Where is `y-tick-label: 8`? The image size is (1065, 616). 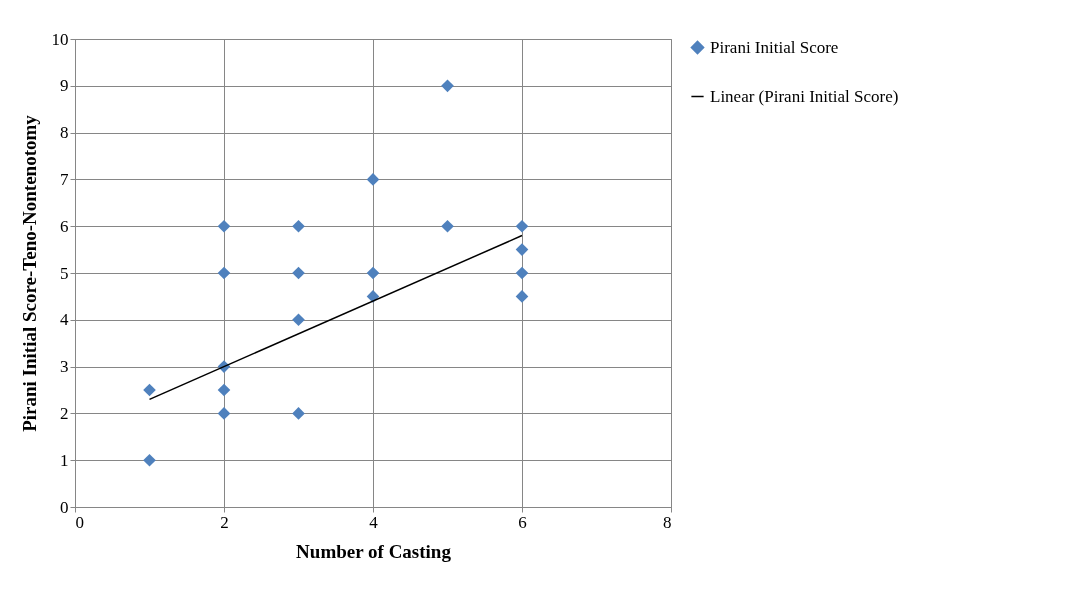 y-tick-label: 8 is located at coordinates (64, 133).